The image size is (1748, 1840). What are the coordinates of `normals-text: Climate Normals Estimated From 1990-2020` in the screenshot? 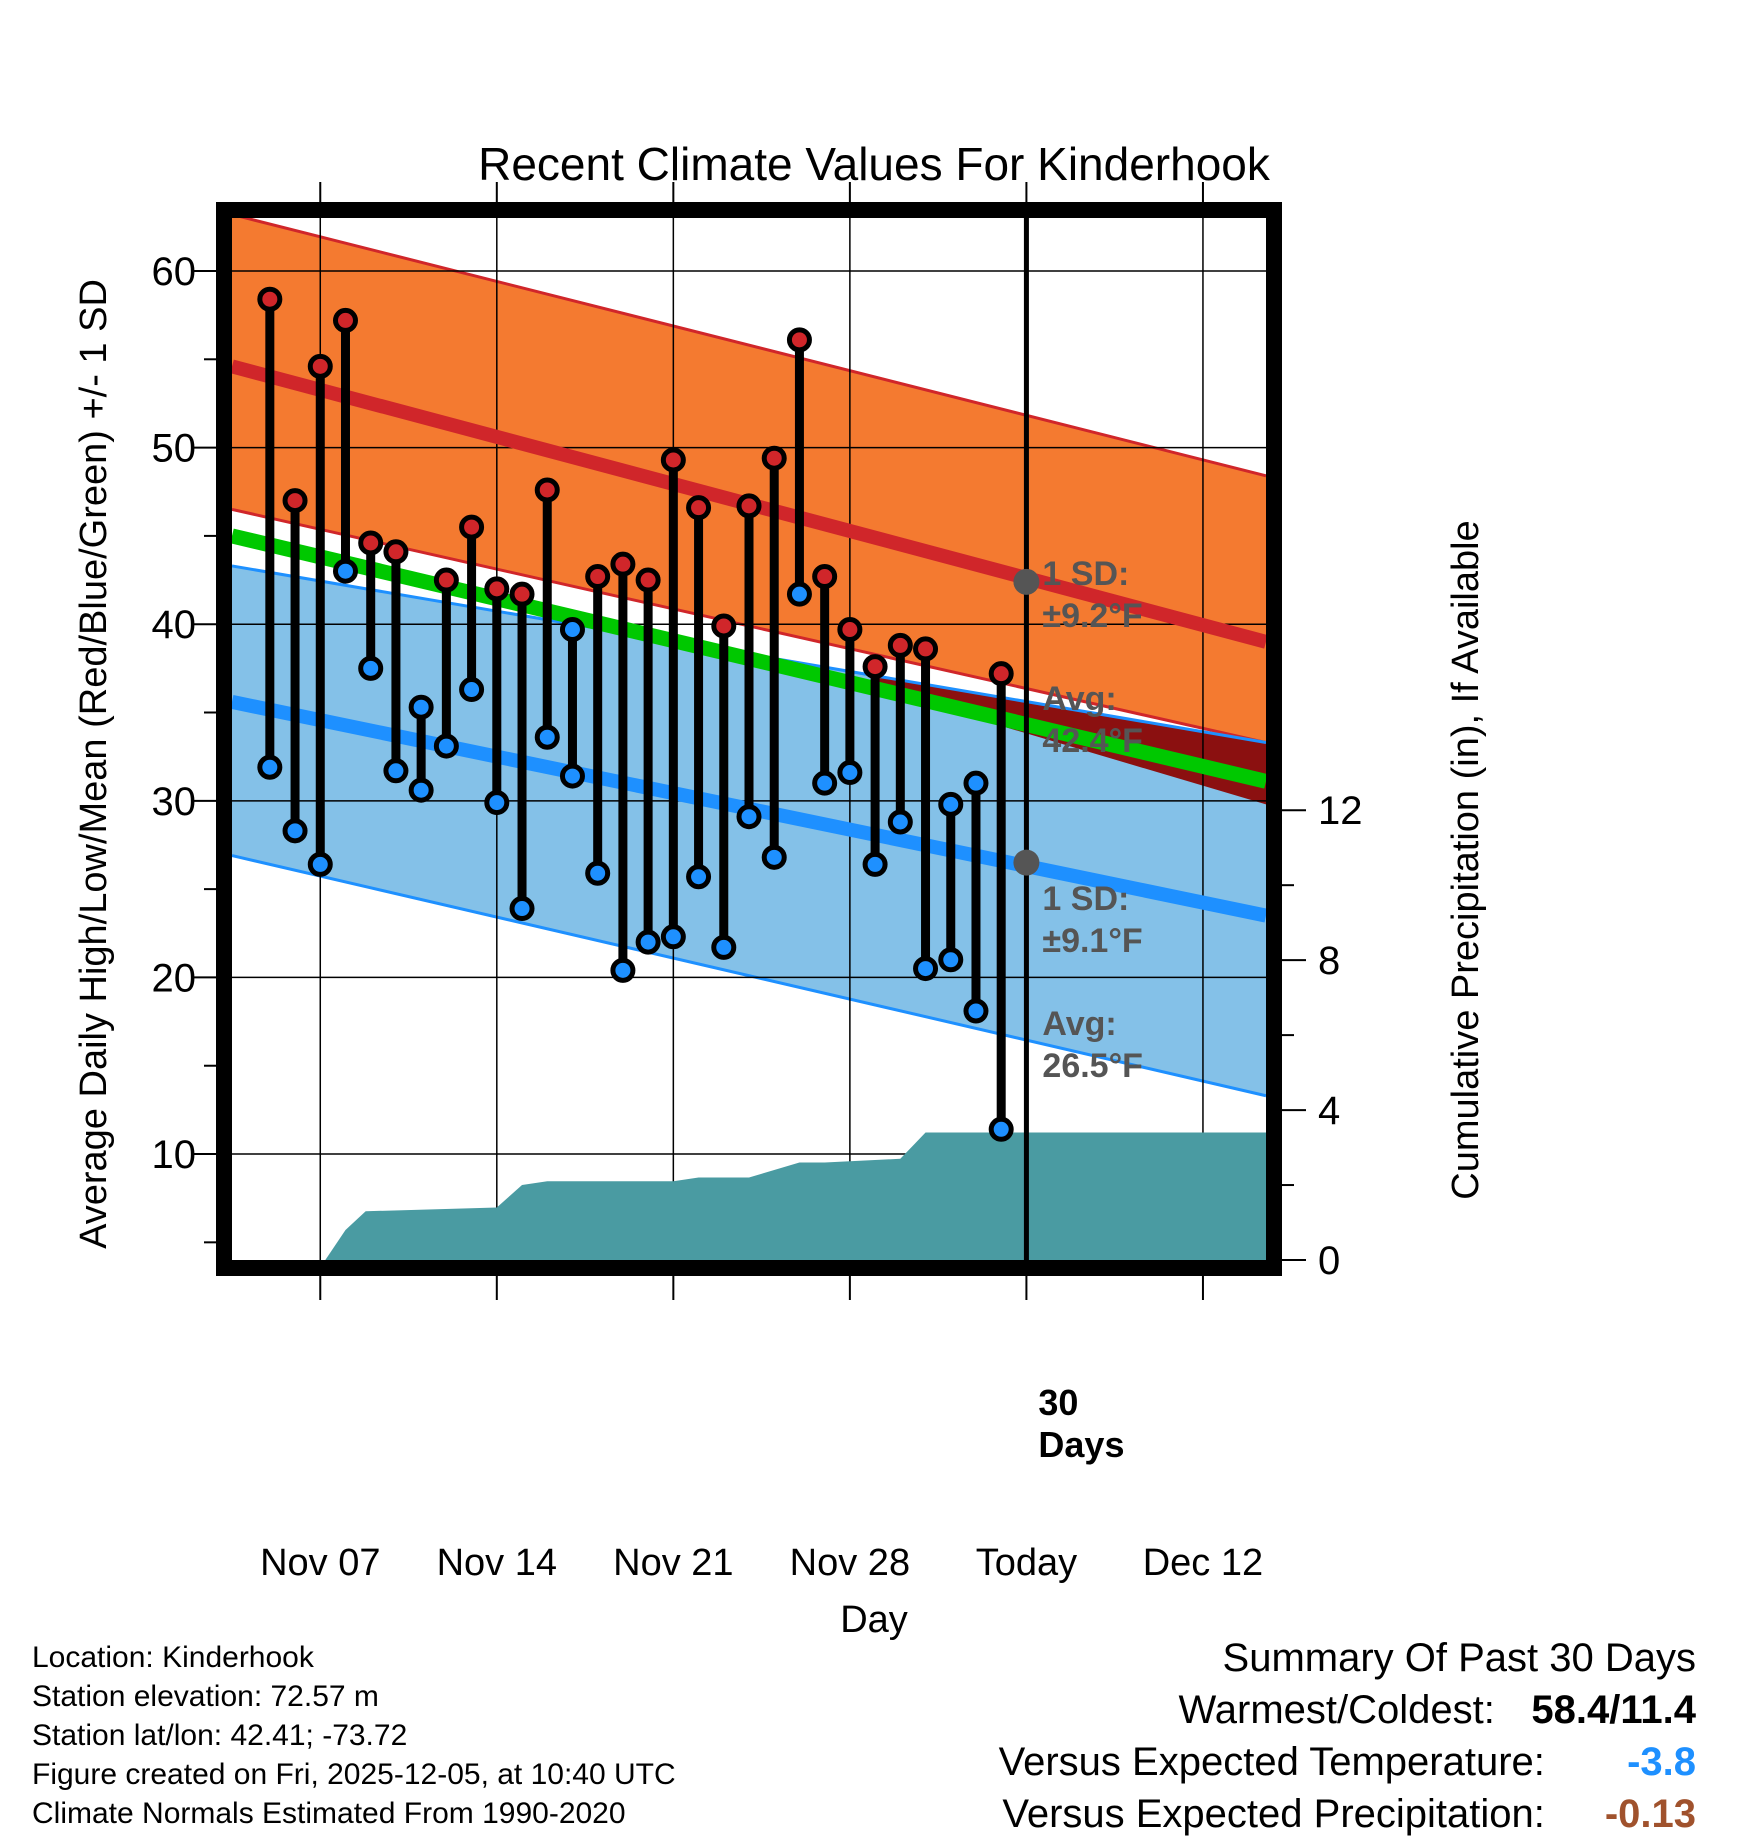 It's located at (329, 1813).